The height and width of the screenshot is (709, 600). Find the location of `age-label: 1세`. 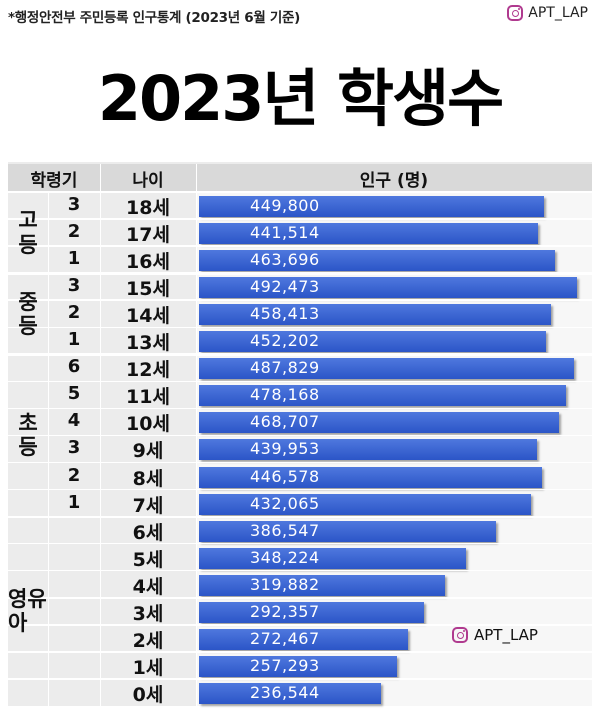

age-label: 1세 is located at coordinates (148, 667).